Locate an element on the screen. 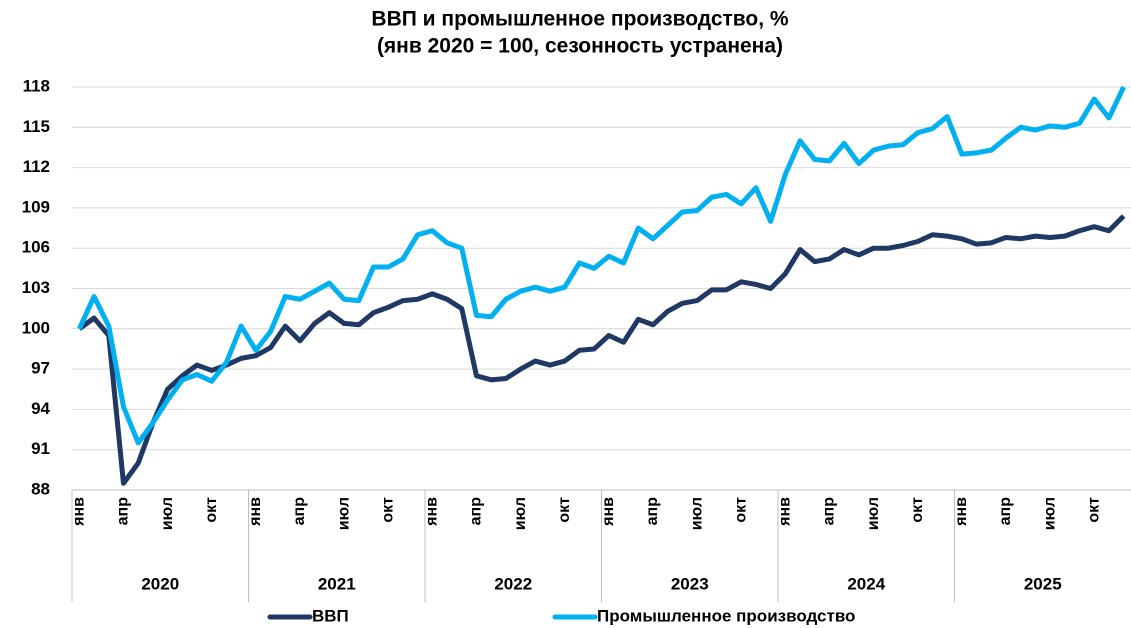  x-group-label: 2024 is located at coordinates (866, 583).